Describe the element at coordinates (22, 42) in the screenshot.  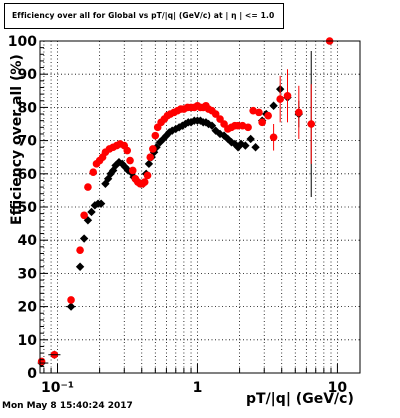
I see `y-tick-label: 100` at that location.